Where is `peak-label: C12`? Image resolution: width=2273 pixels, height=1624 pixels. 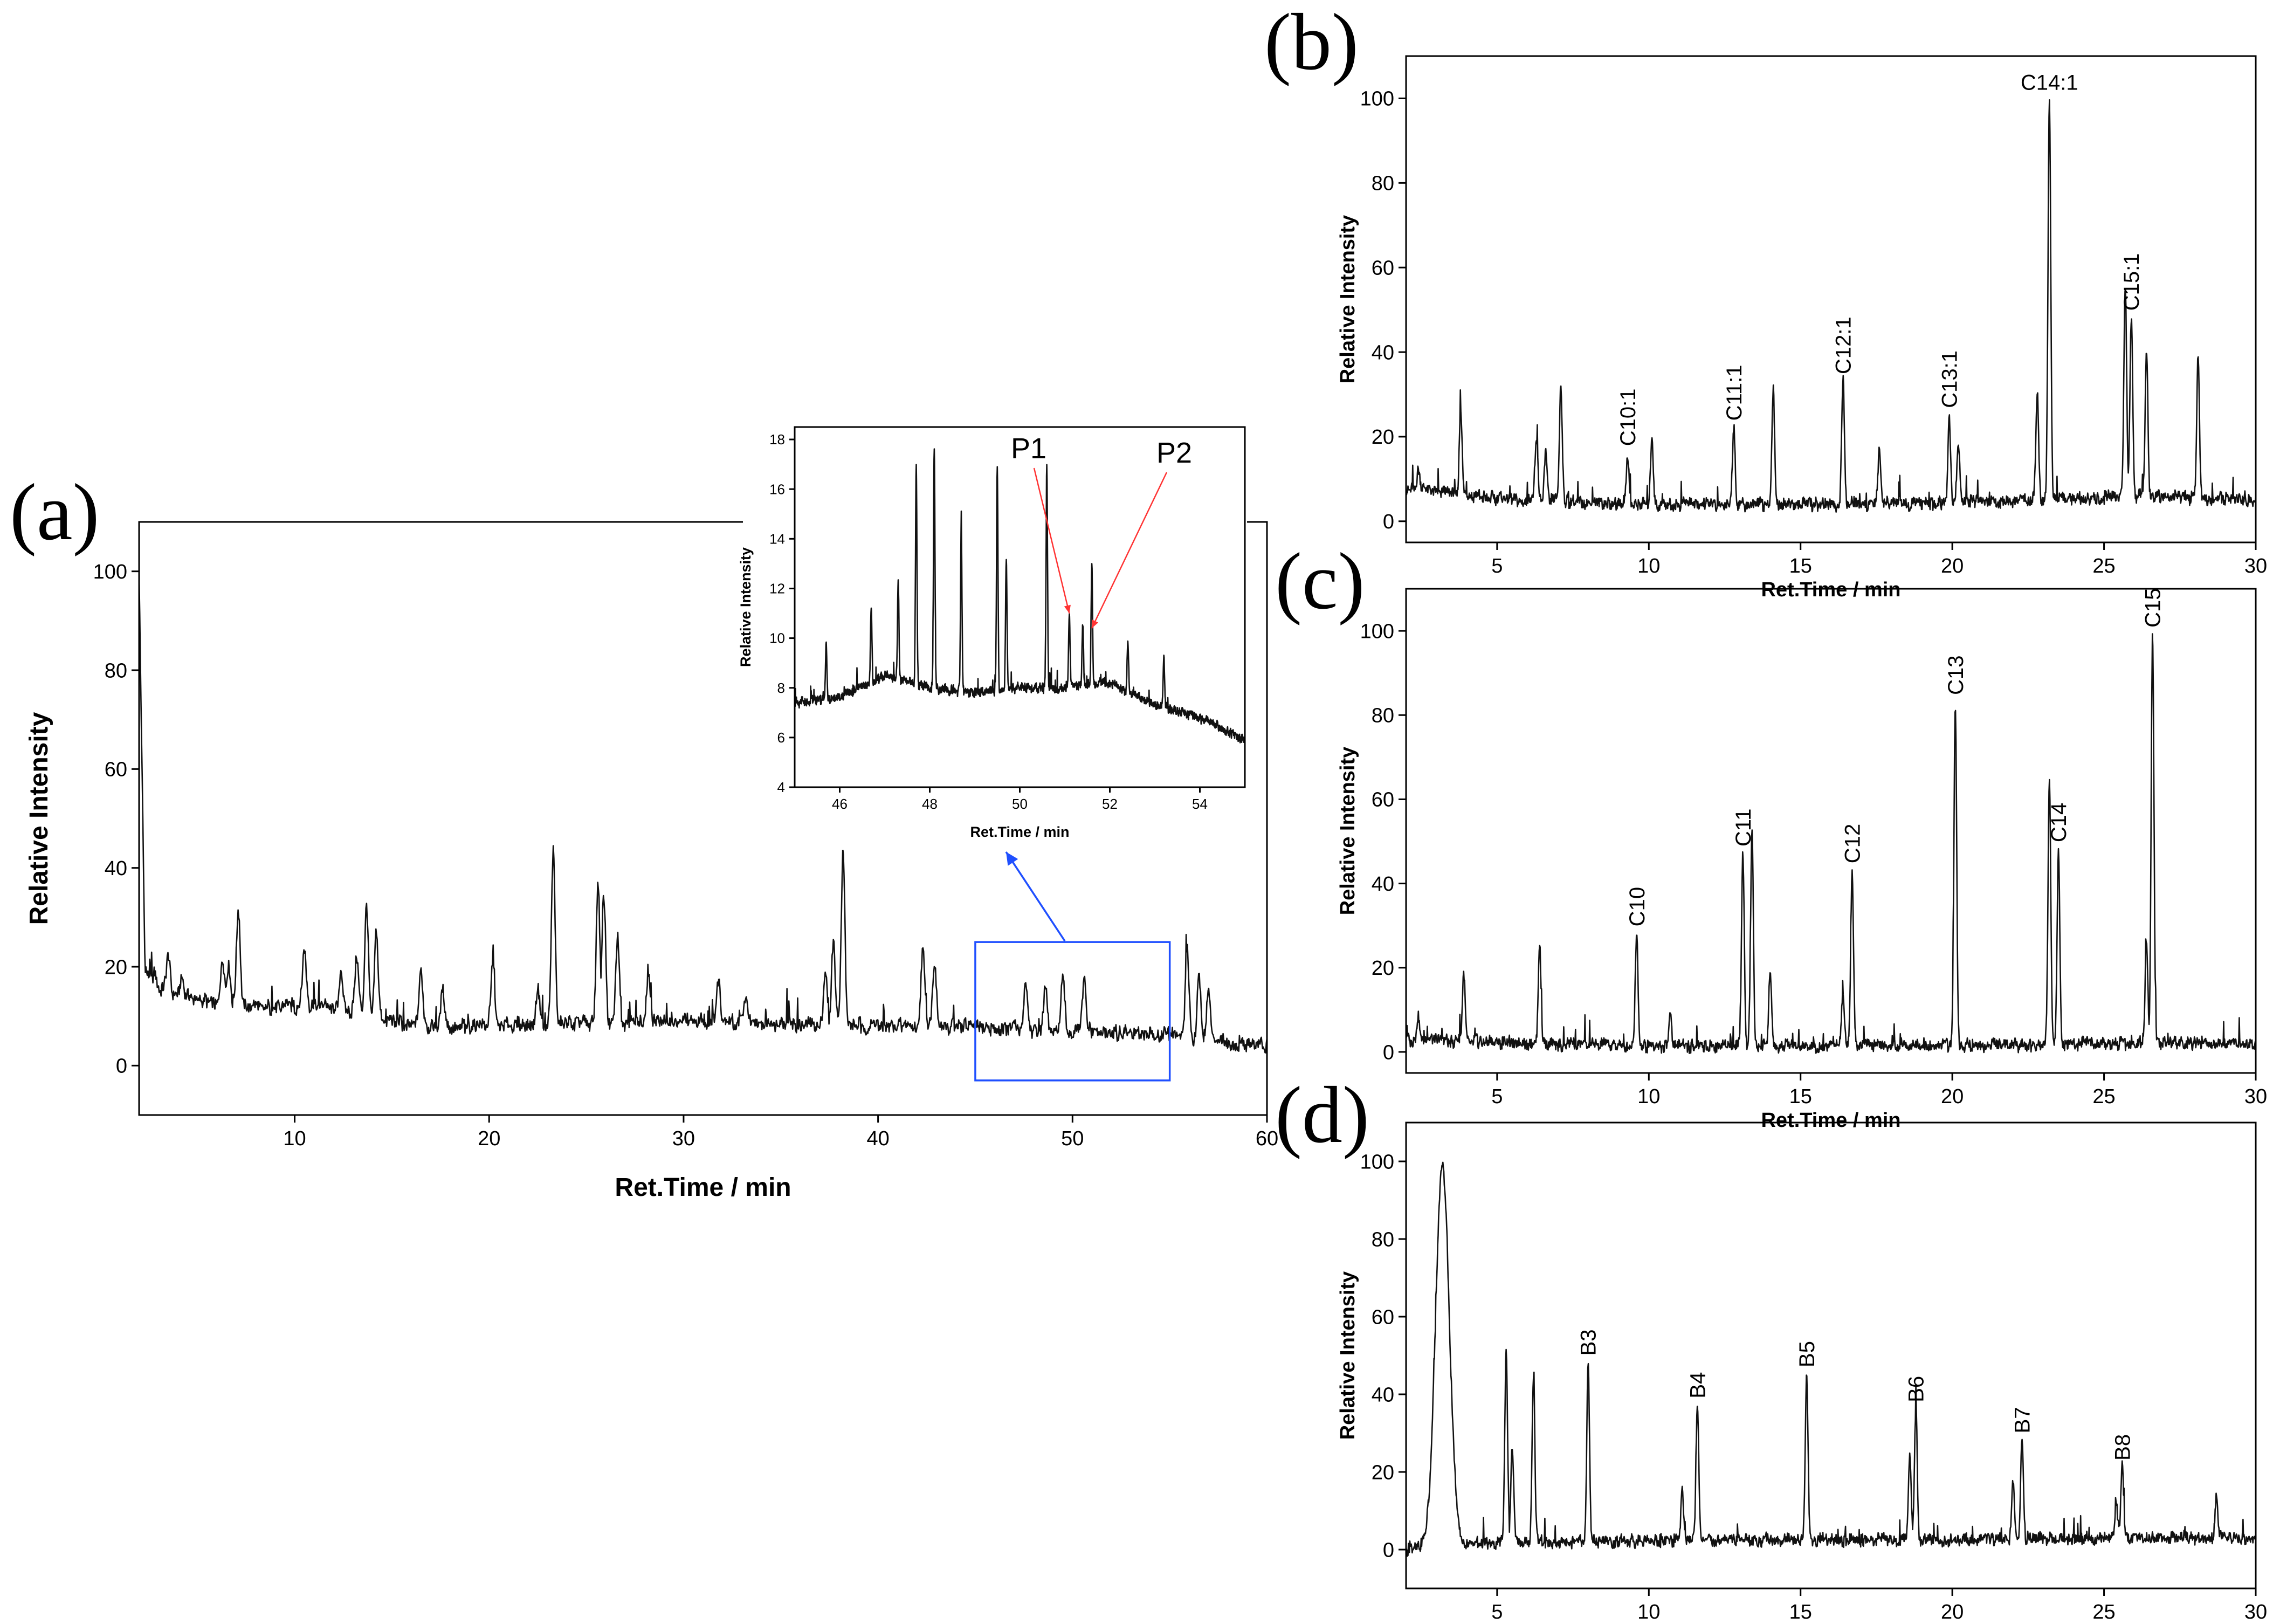
peak-label: C12 is located at coordinates (1853, 843).